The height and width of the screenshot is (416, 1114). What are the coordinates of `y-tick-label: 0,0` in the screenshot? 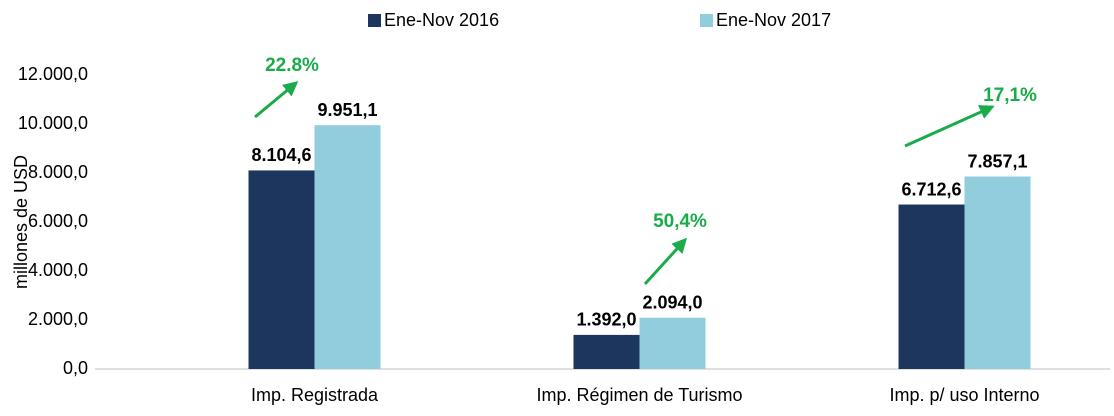 It's located at (75, 368).